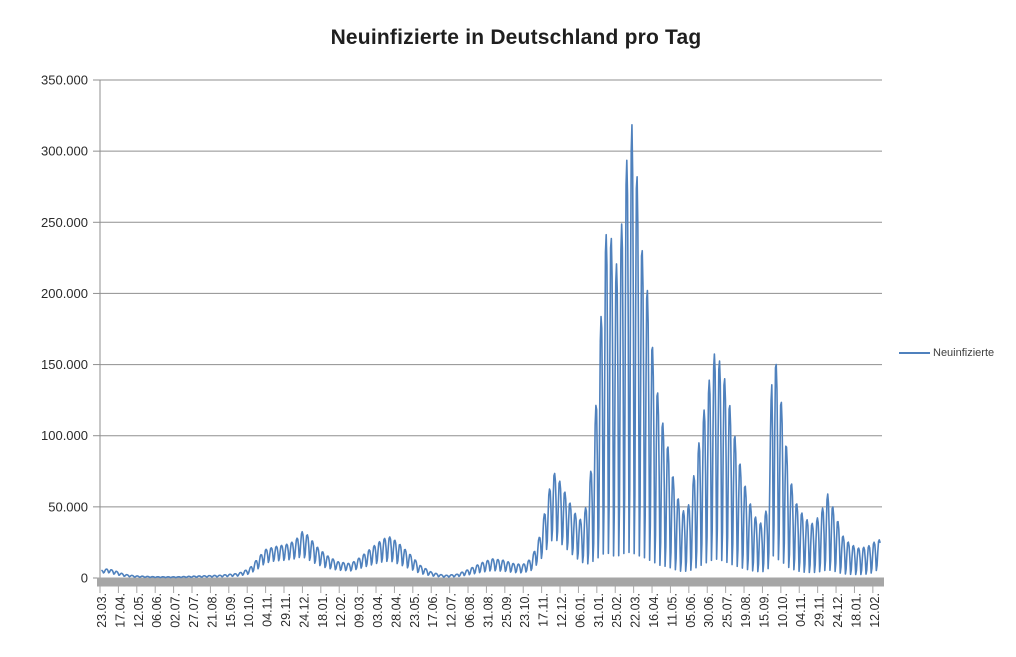 This screenshot has height=657, width=1016. Describe the element at coordinates (64, 80) in the screenshot. I see `y-tick-label: 350.000` at that location.